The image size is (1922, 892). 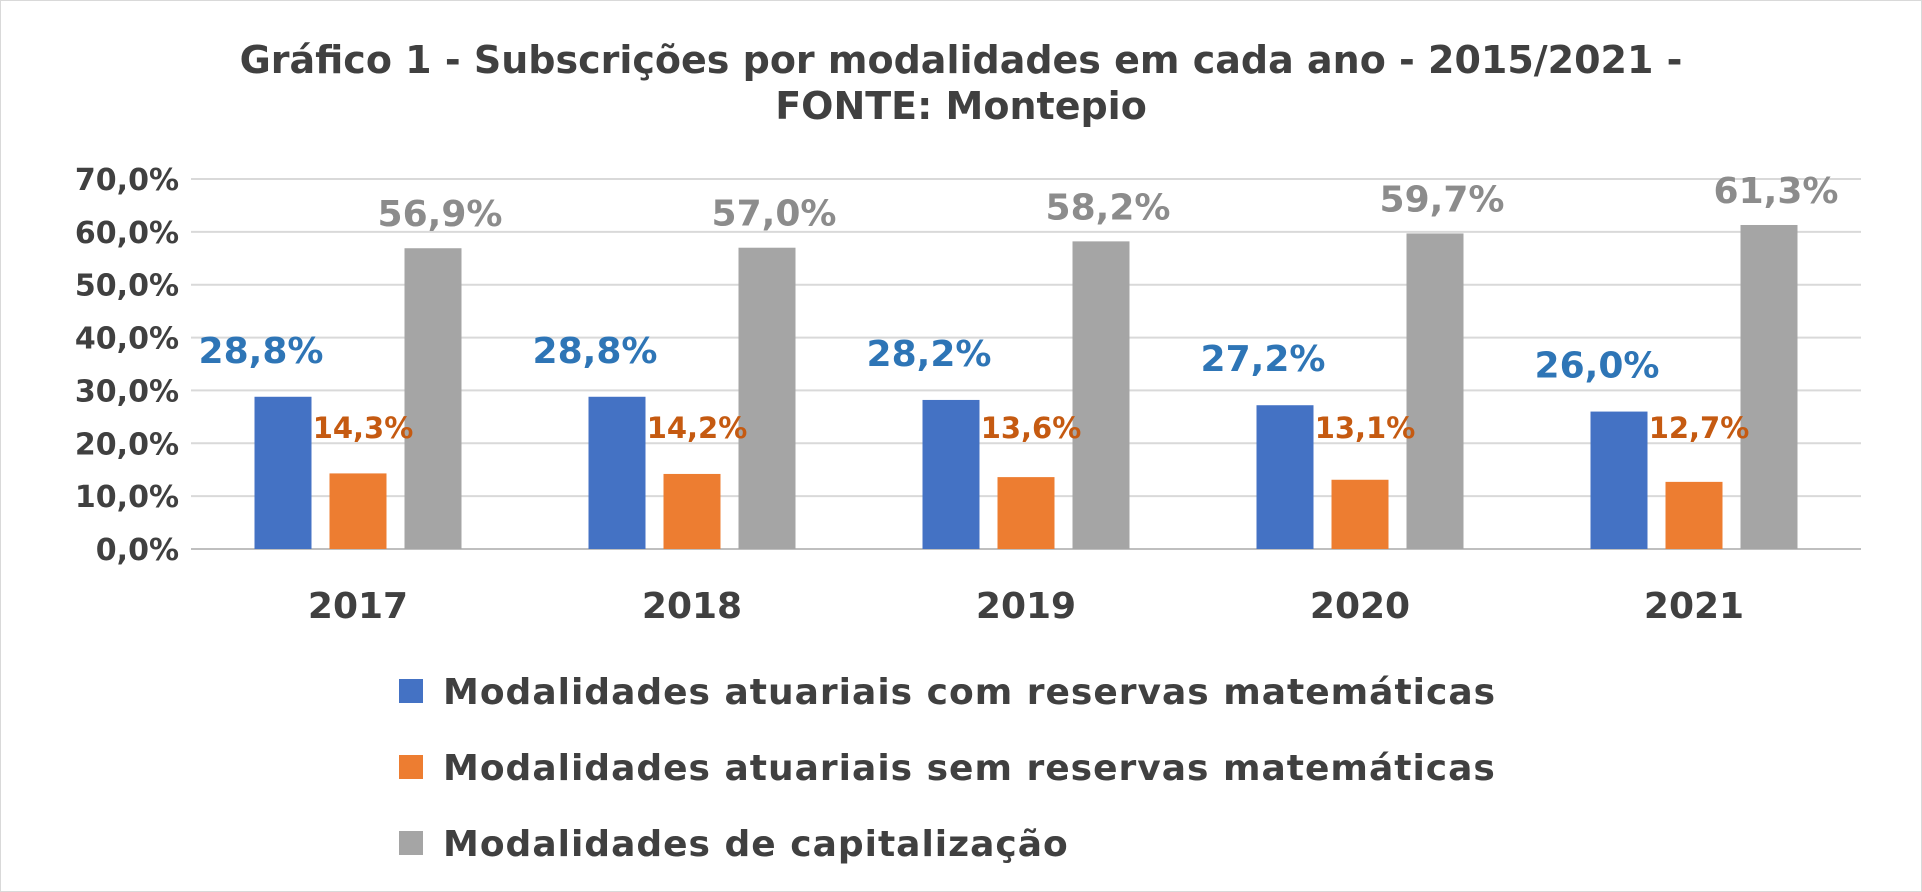 What do you see at coordinates (127, 444) in the screenshot?
I see `y-tick-label: 20,0%` at bounding box center [127, 444].